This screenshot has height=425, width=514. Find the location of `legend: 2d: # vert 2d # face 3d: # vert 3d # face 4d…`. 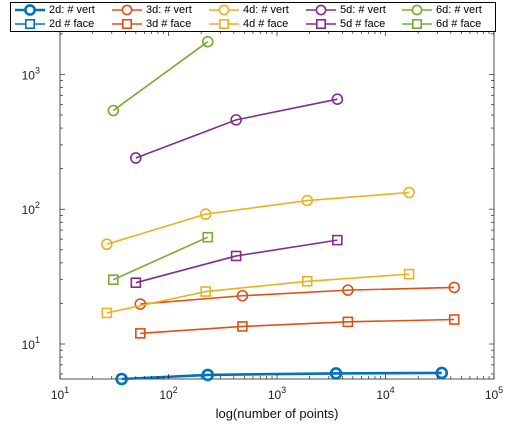

legend: 2d: # vert 2d # face 3d: # vert 3d # face 4d… is located at coordinates (253, 17).